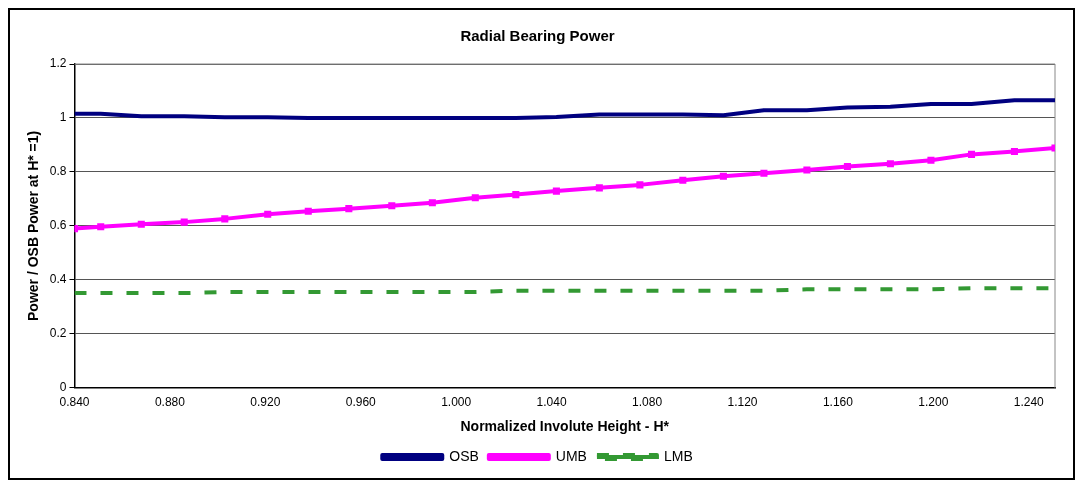  I want to click on y-tick-label: 1, so click(63, 117).